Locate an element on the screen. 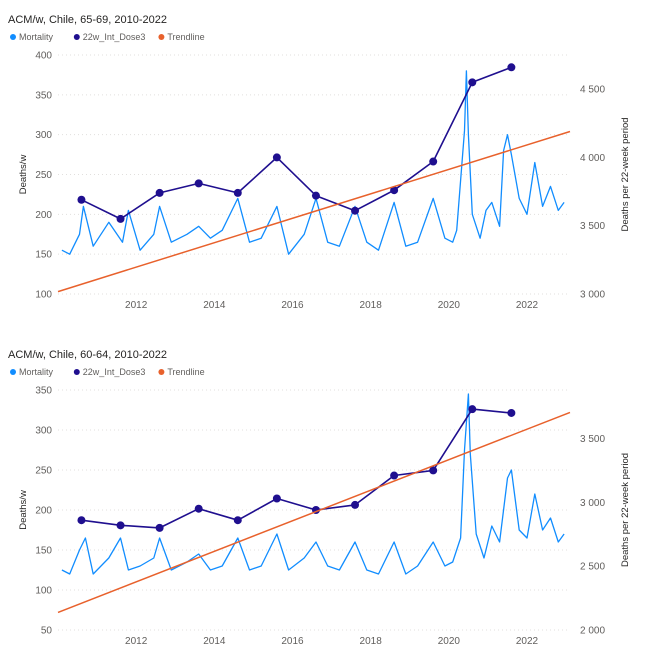 Image resolution: width=646 pixels, height=661 pixels. y-tick-label: 400 is located at coordinates (43, 56).